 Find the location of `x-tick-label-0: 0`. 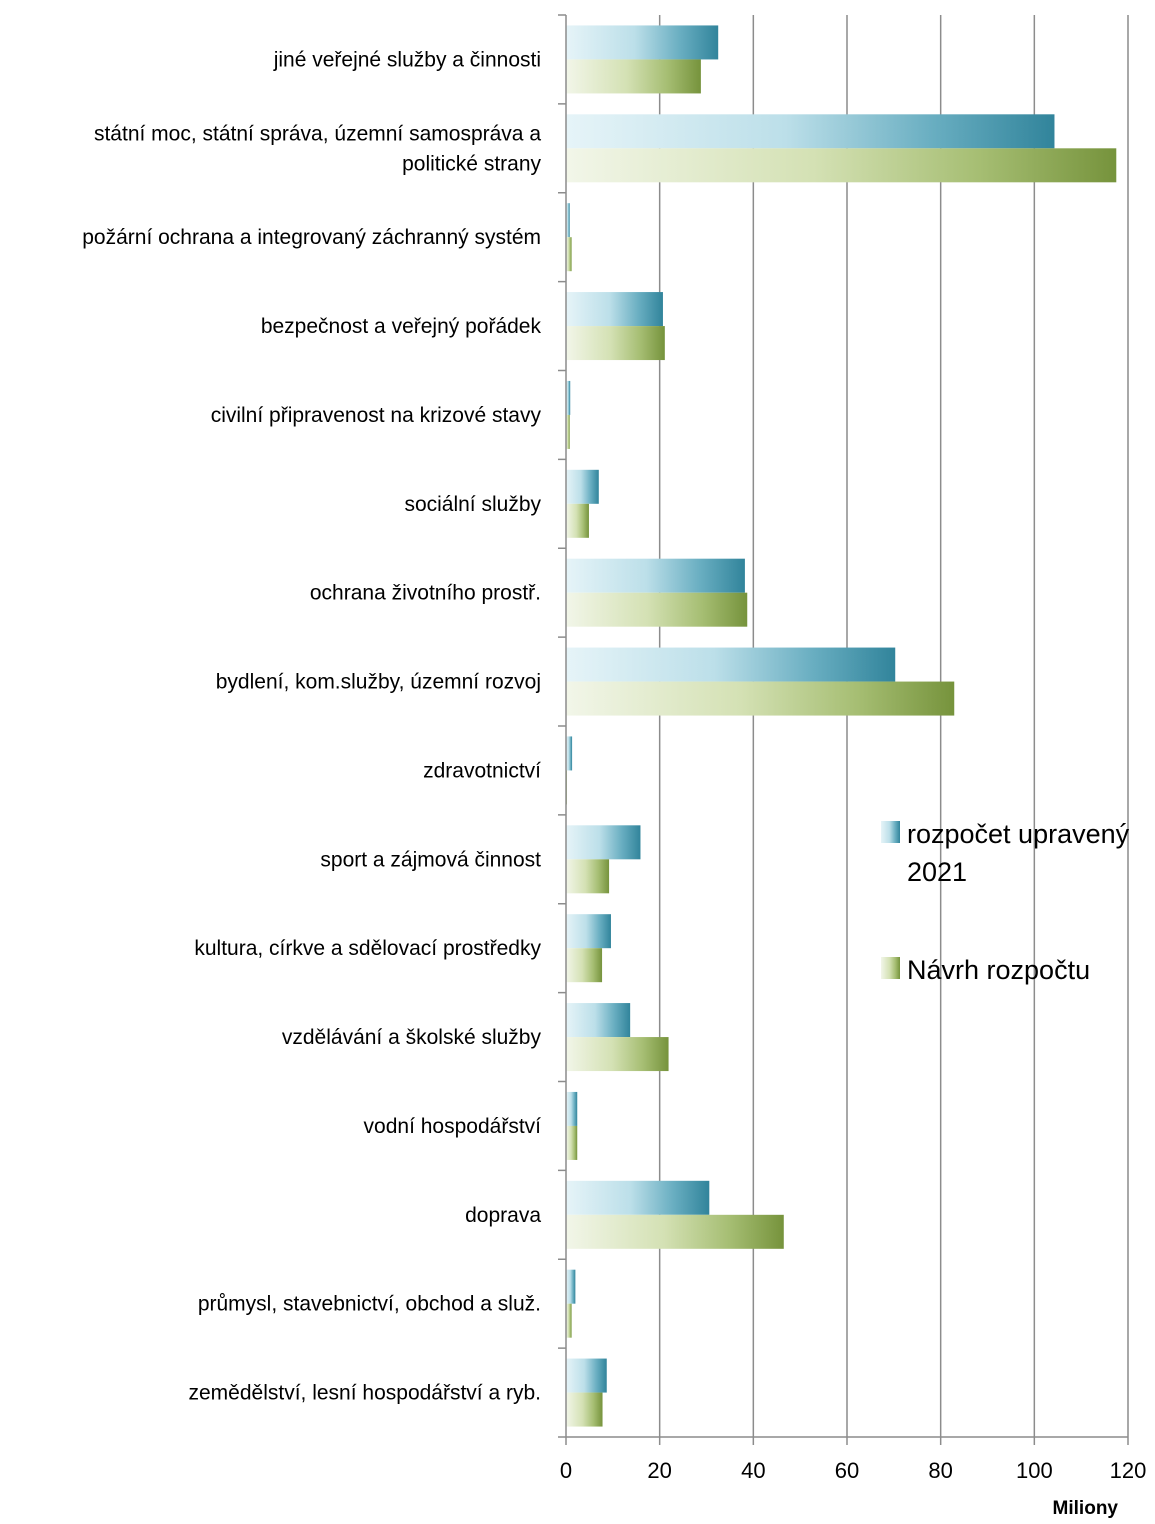

x-tick-label-0: 0 is located at coordinates (566, 1470).